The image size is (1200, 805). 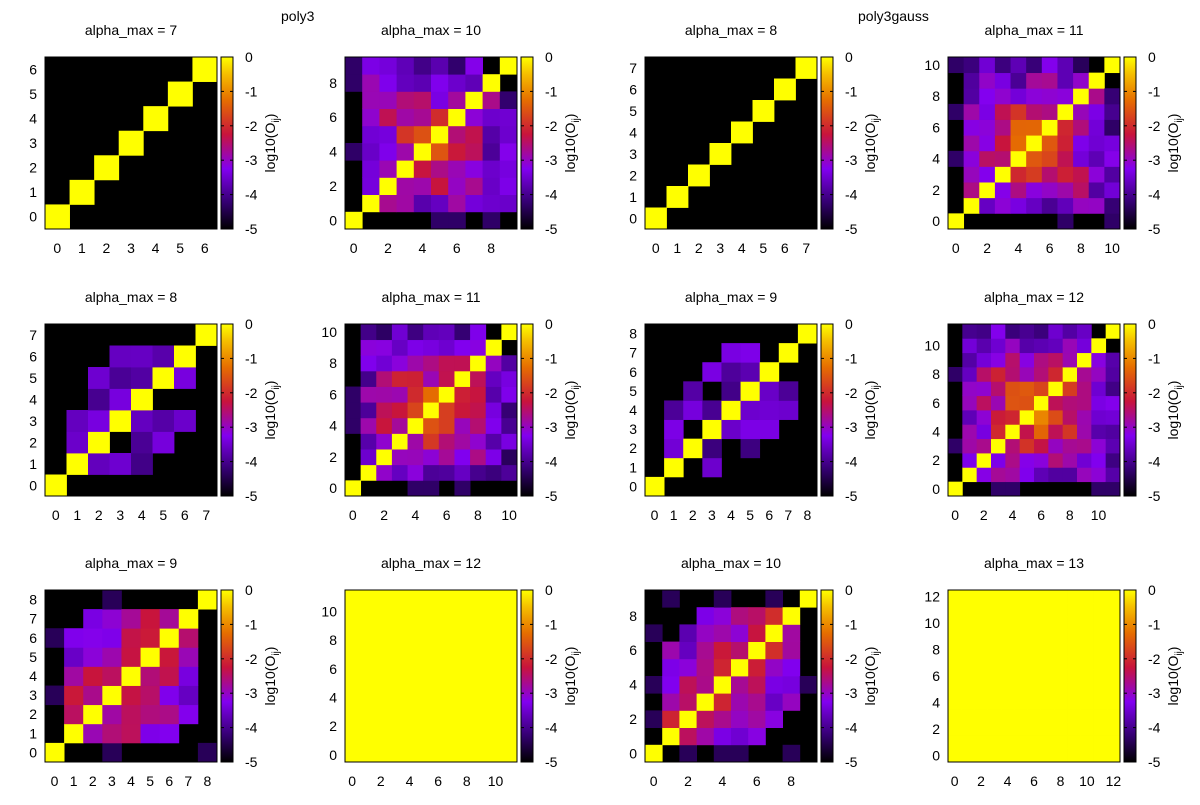 What do you see at coordinates (131, 248) in the screenshot?
I see `x-tick-label: 3` at bounding box center [131, 248].